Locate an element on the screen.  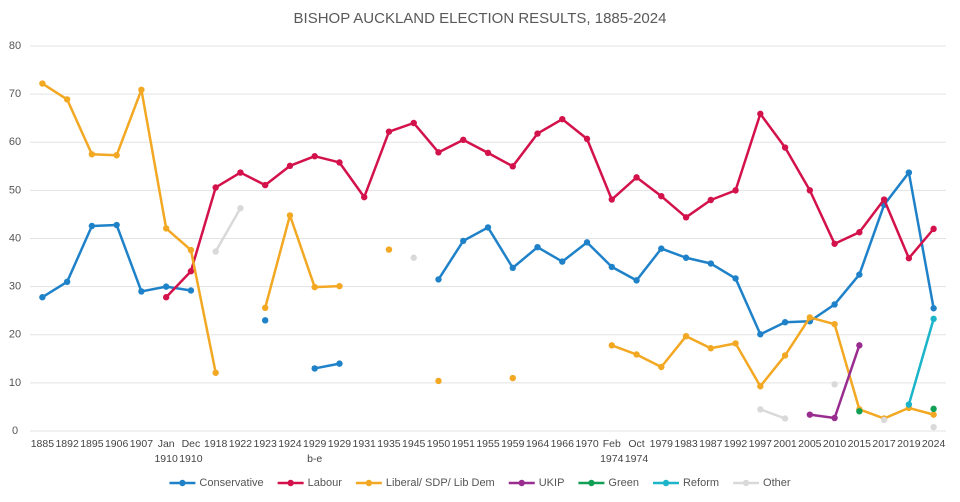
y-tick-label: 30 is located at coordinates (15, 287).